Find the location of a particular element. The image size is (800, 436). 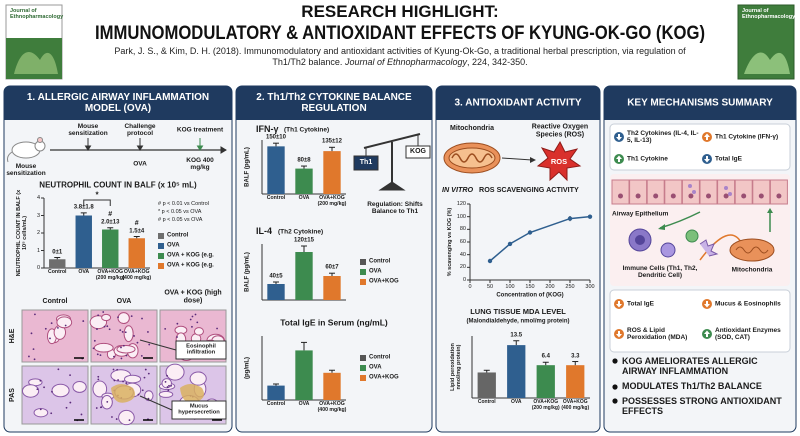

y-tick-label: 40 is located at coordinates (462, 254).